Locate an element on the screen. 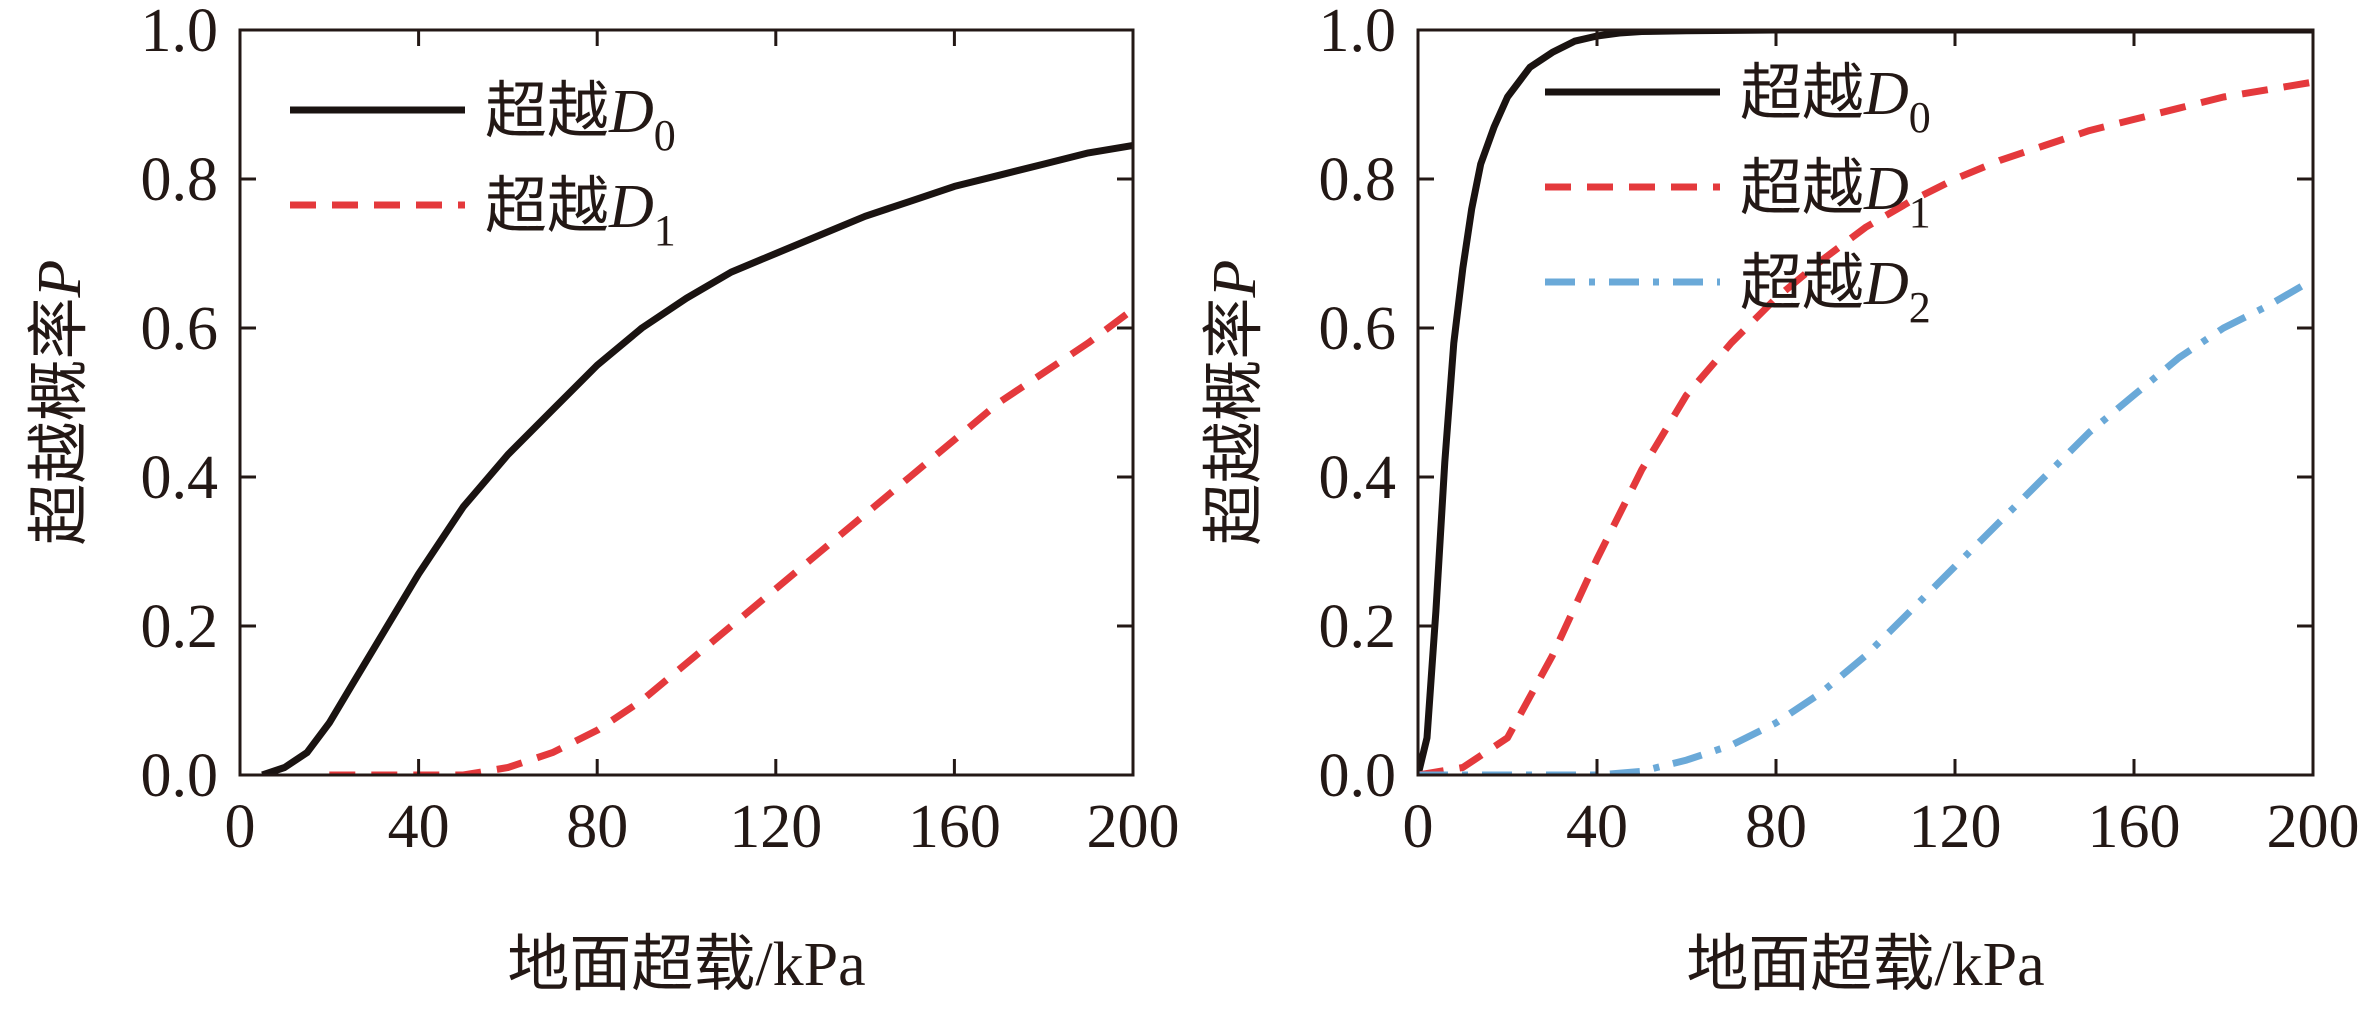  legend-label-sub: 2 is located at coordinates (1920, 307).